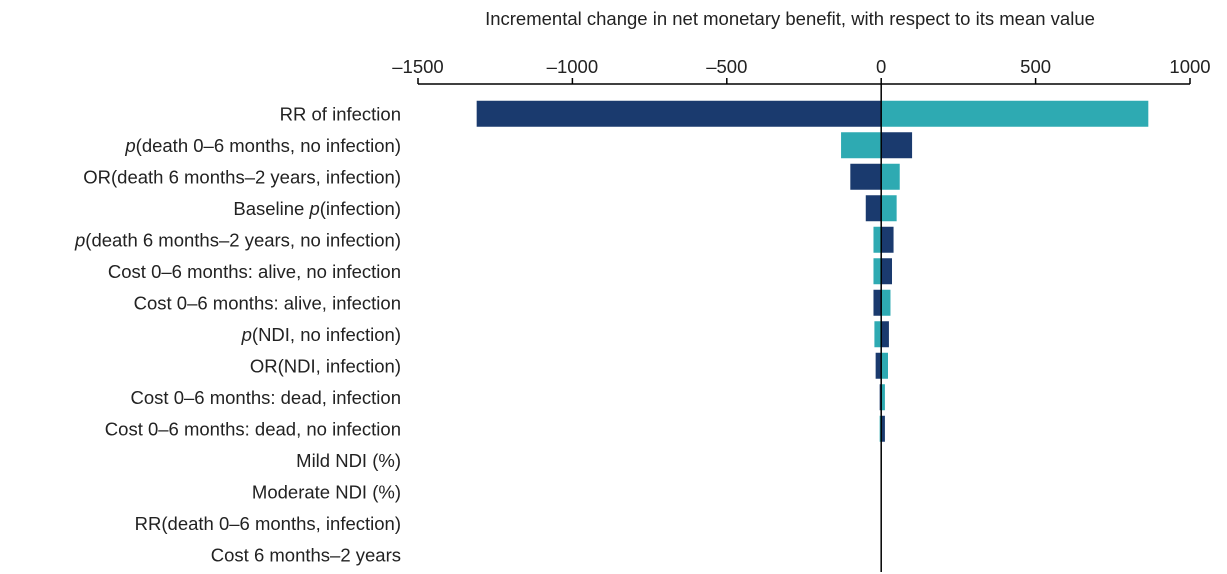 This screenshot has width=1227, height=574. I want to click on x-tick-label: 0, so click(881, 66).